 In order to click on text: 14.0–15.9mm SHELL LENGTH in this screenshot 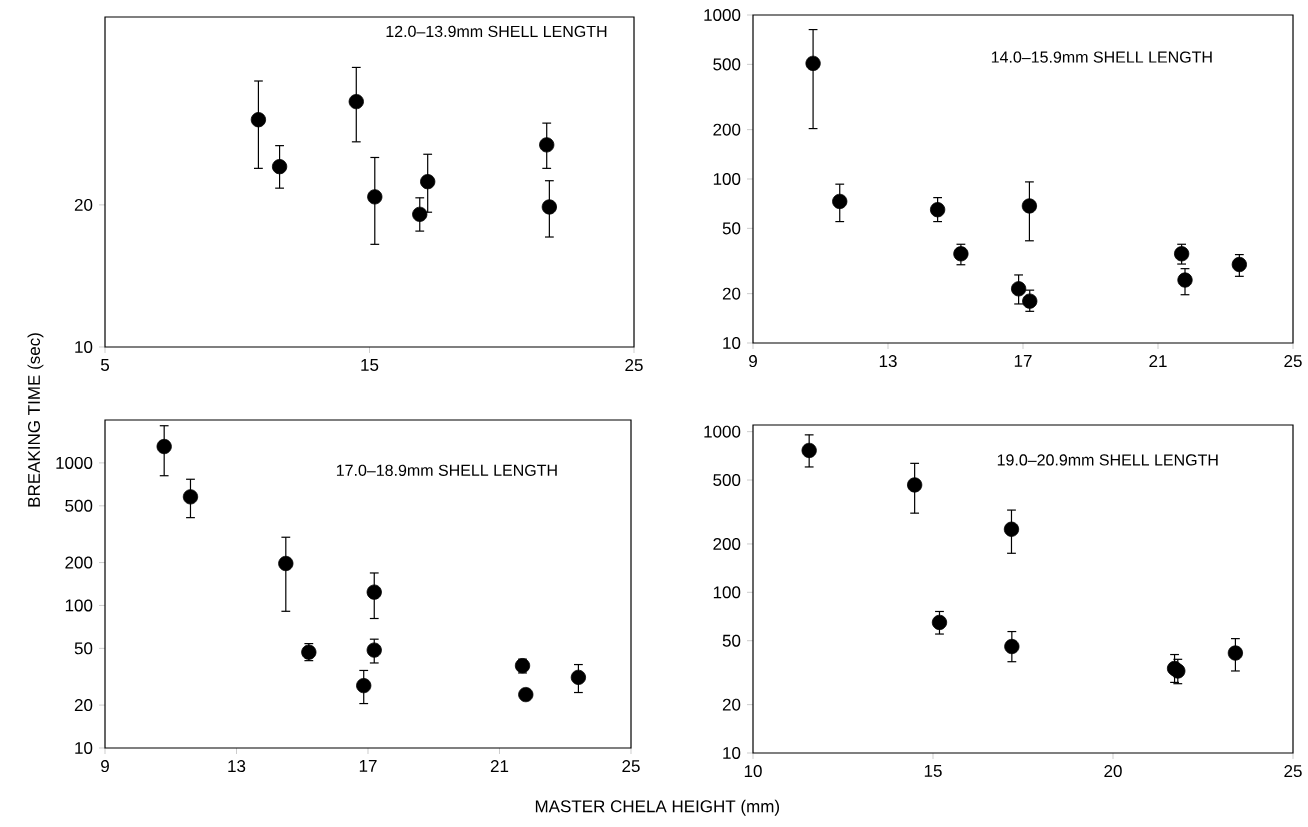, I will do `click(1101, 57)`.